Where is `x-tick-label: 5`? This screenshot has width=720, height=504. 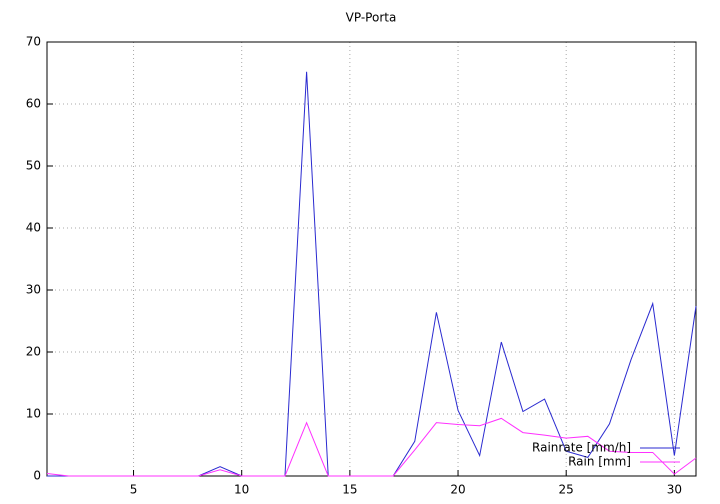
x-tick-label: 5 is located at coordinates (134, 490).